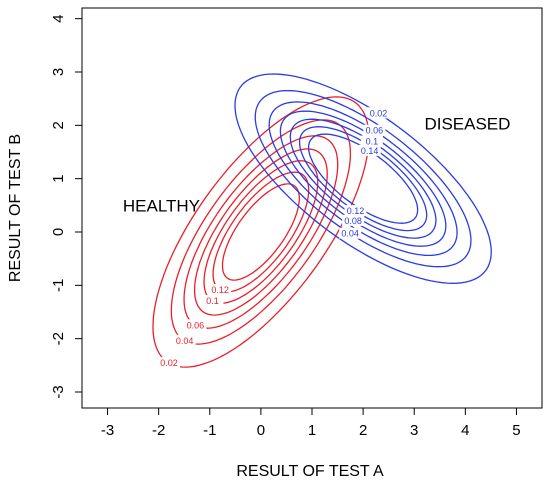 The image size is (550, 486). Describe the element at coordinates (58, 285) in the screenshot. I see `y-tick-label: -1` at that location.